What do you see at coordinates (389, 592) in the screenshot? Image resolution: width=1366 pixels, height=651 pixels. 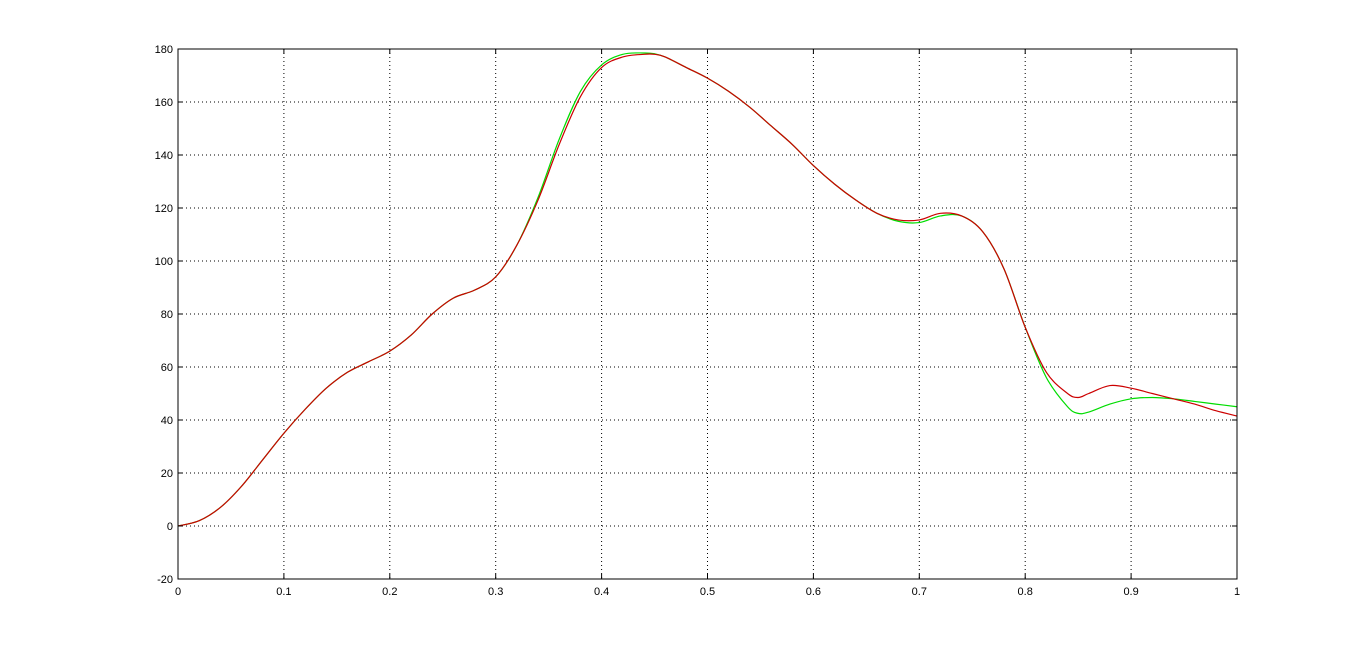 I see `x-tick-label: 0.2` at bounding box center [389, 592].